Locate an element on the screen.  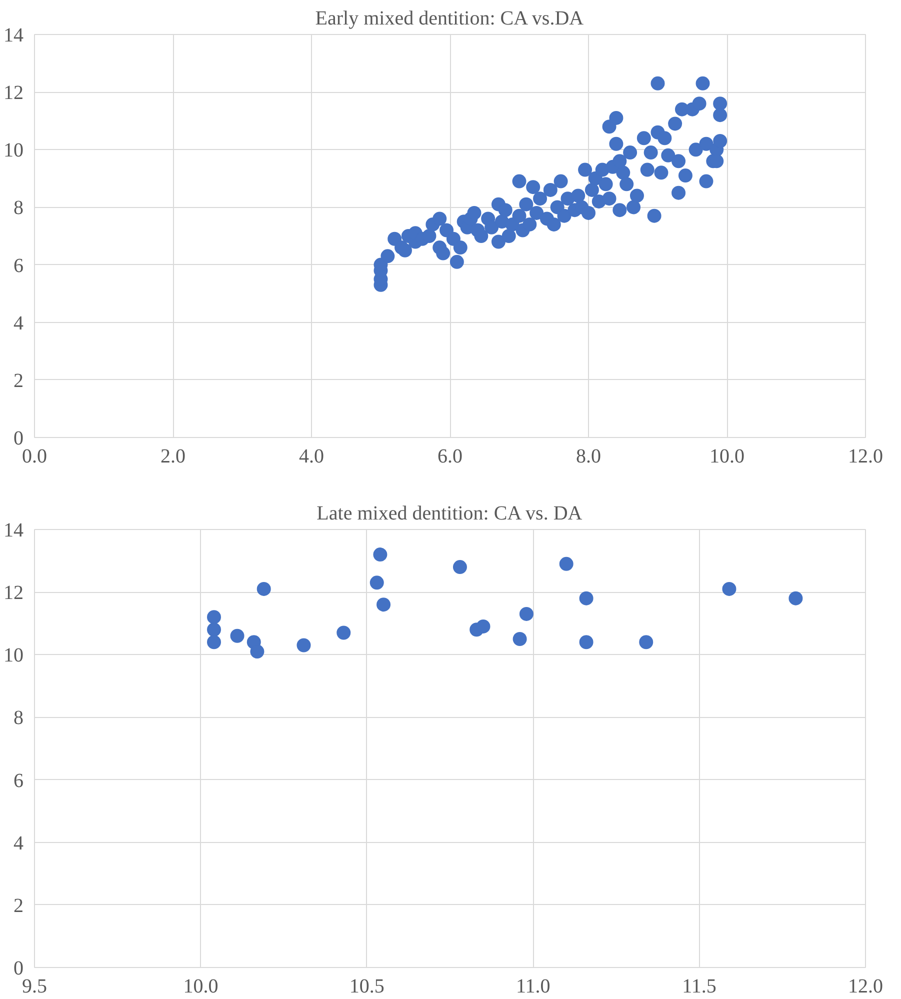
x-tick-label: 2.0 is located at coordinates (173, 457).